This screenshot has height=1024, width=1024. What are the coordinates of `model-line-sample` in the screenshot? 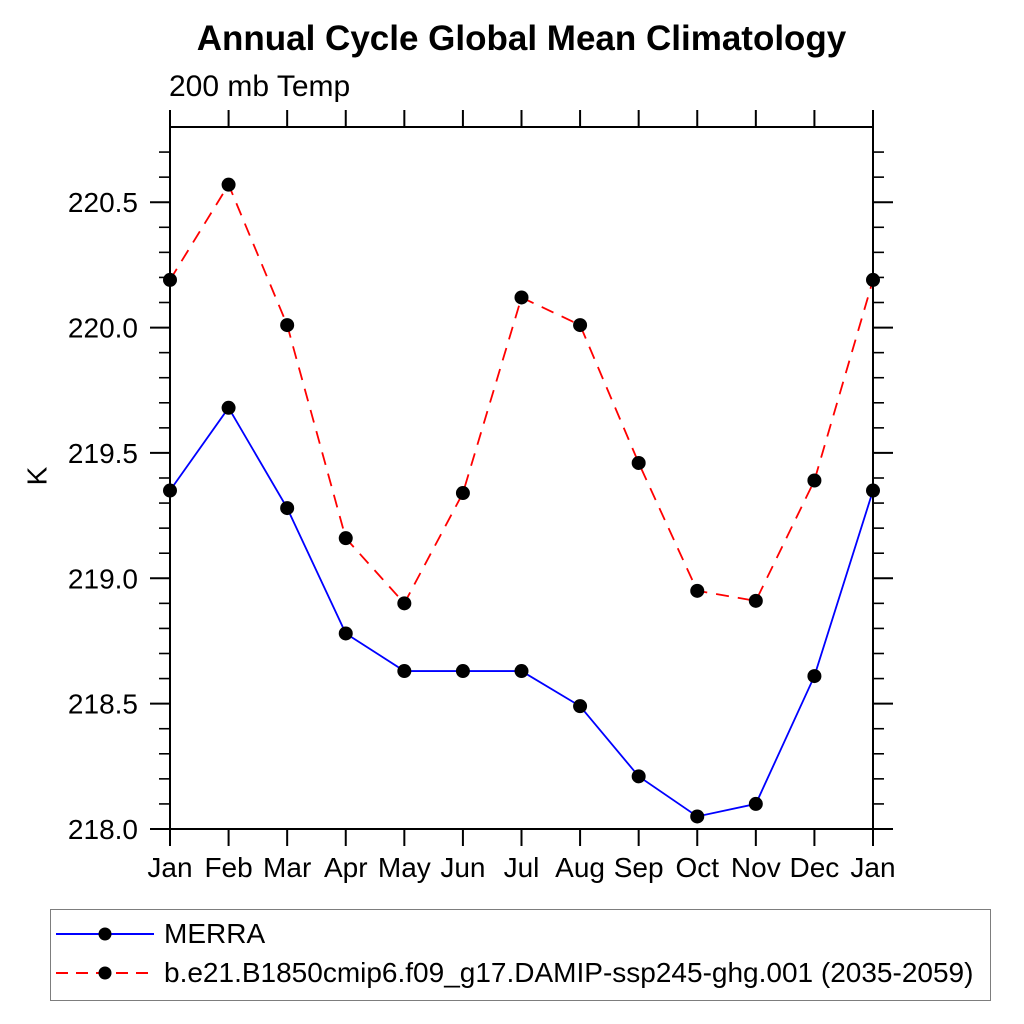 It's located at (105, 973).